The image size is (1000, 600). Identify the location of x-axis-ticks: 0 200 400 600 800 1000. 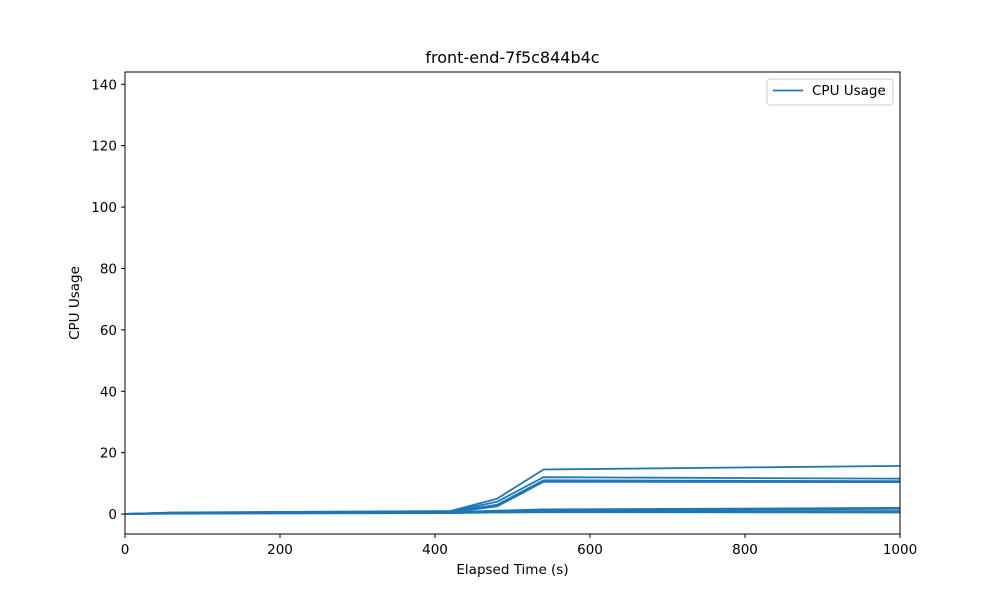
(519, 546).